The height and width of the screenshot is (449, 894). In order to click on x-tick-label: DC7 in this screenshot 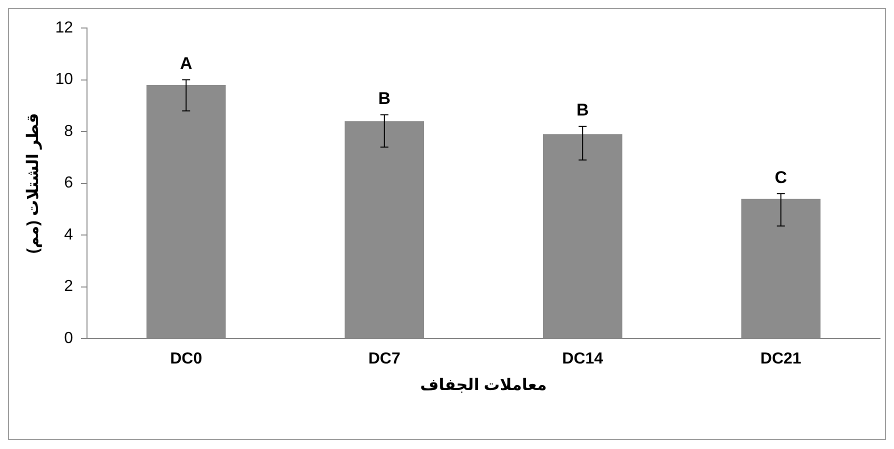, I will do `click(384, 359)`.